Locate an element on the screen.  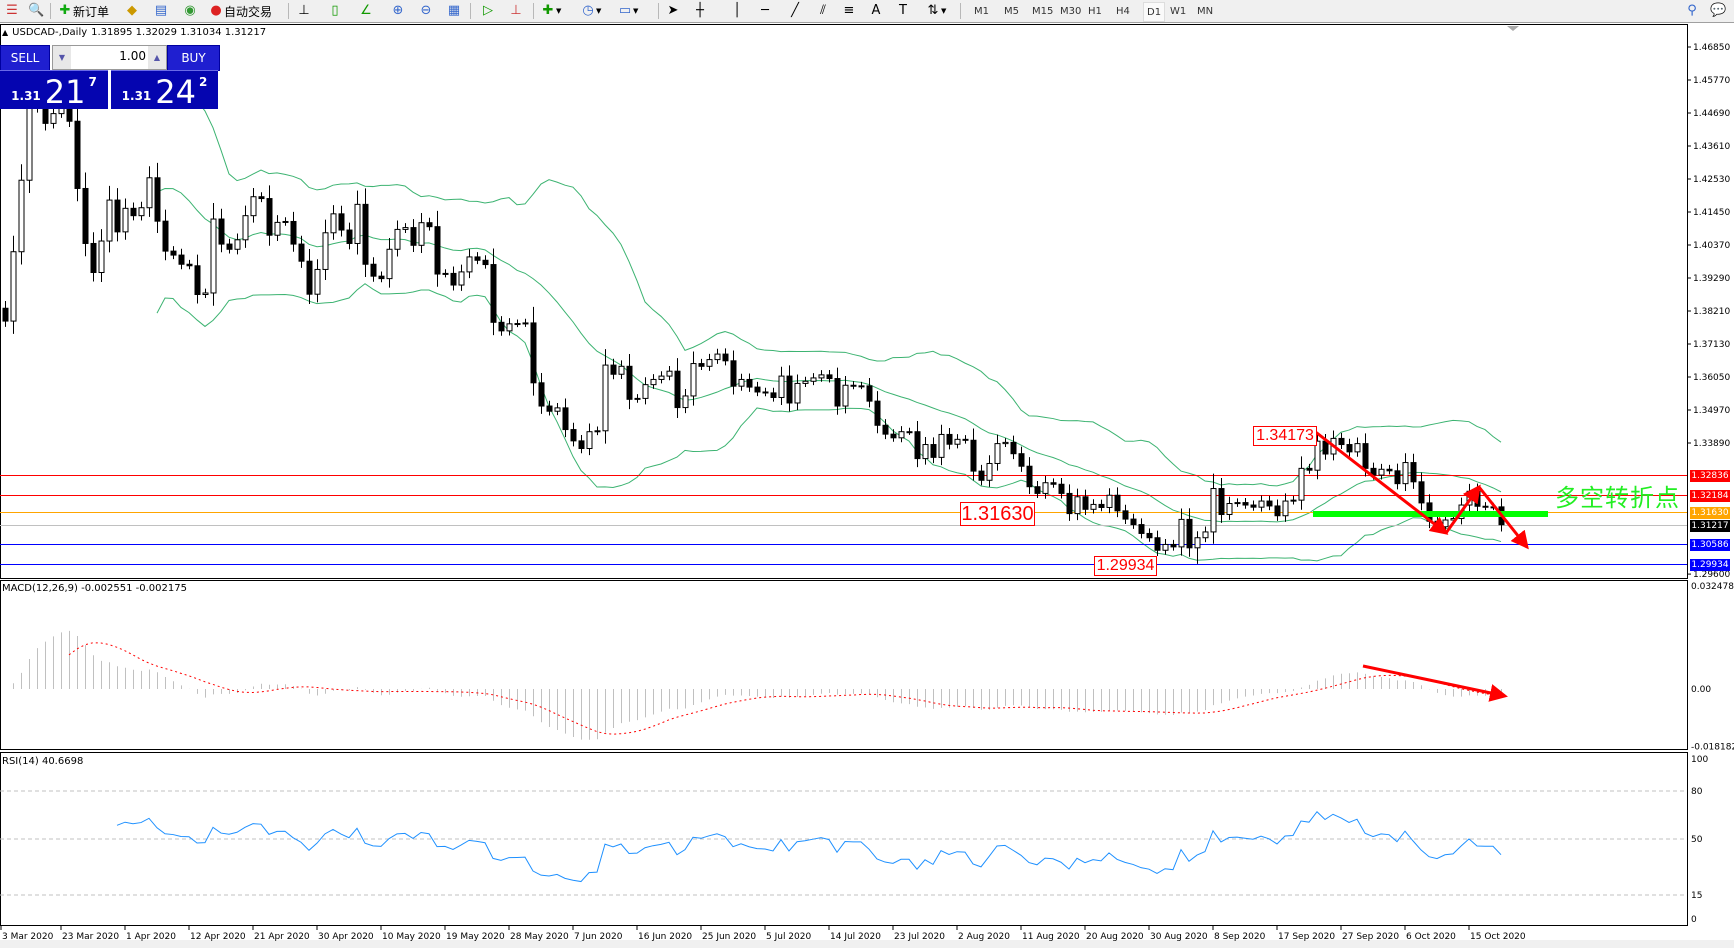
timeframe-h1: H1 is located at coordinates (1095, 11).